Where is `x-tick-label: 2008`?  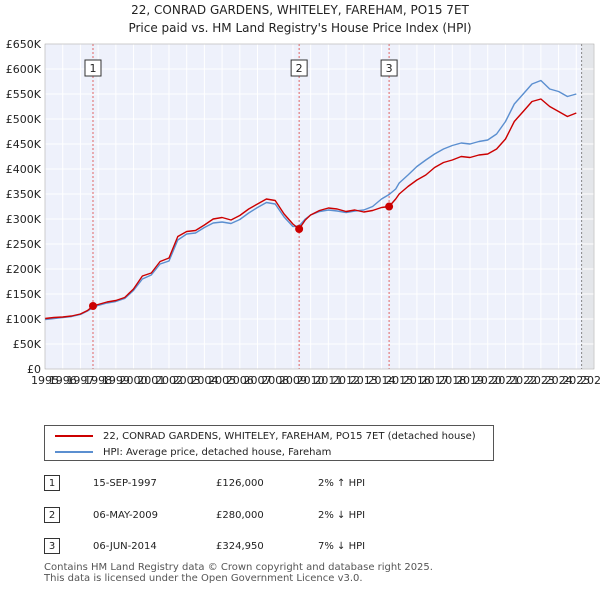 x-tick-label: 2008 is located at coordinates (275, 380).